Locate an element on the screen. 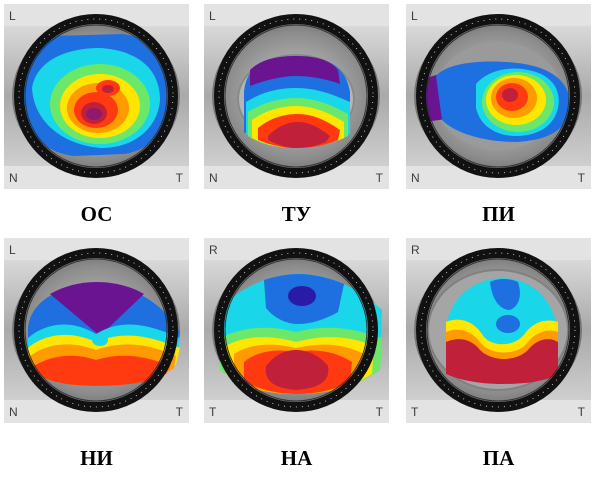 Image resolution: width=596 pixels, height=477 pixels. panel-caption-pi: ПИ is located at coordinates (498, 214).